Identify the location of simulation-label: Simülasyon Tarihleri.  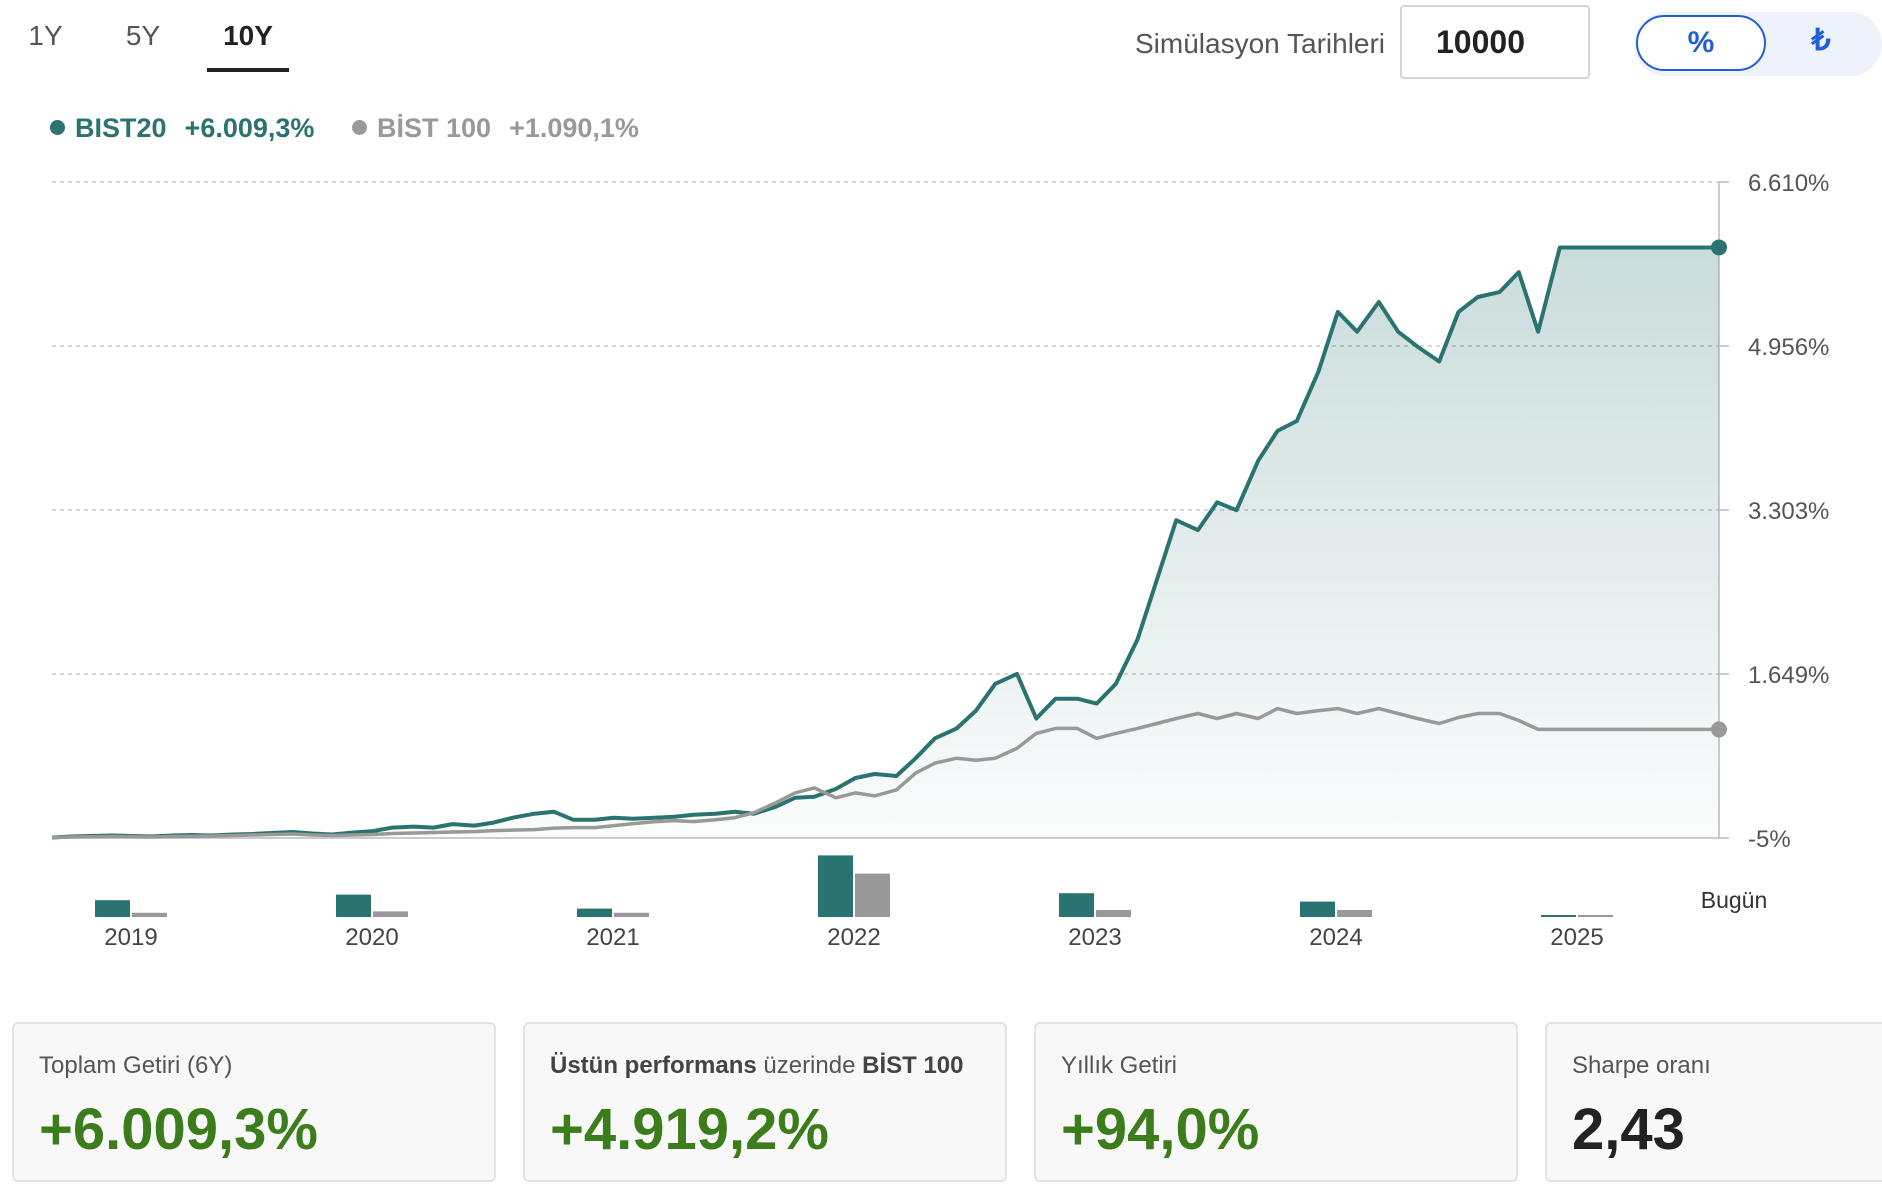
(1260, 43).